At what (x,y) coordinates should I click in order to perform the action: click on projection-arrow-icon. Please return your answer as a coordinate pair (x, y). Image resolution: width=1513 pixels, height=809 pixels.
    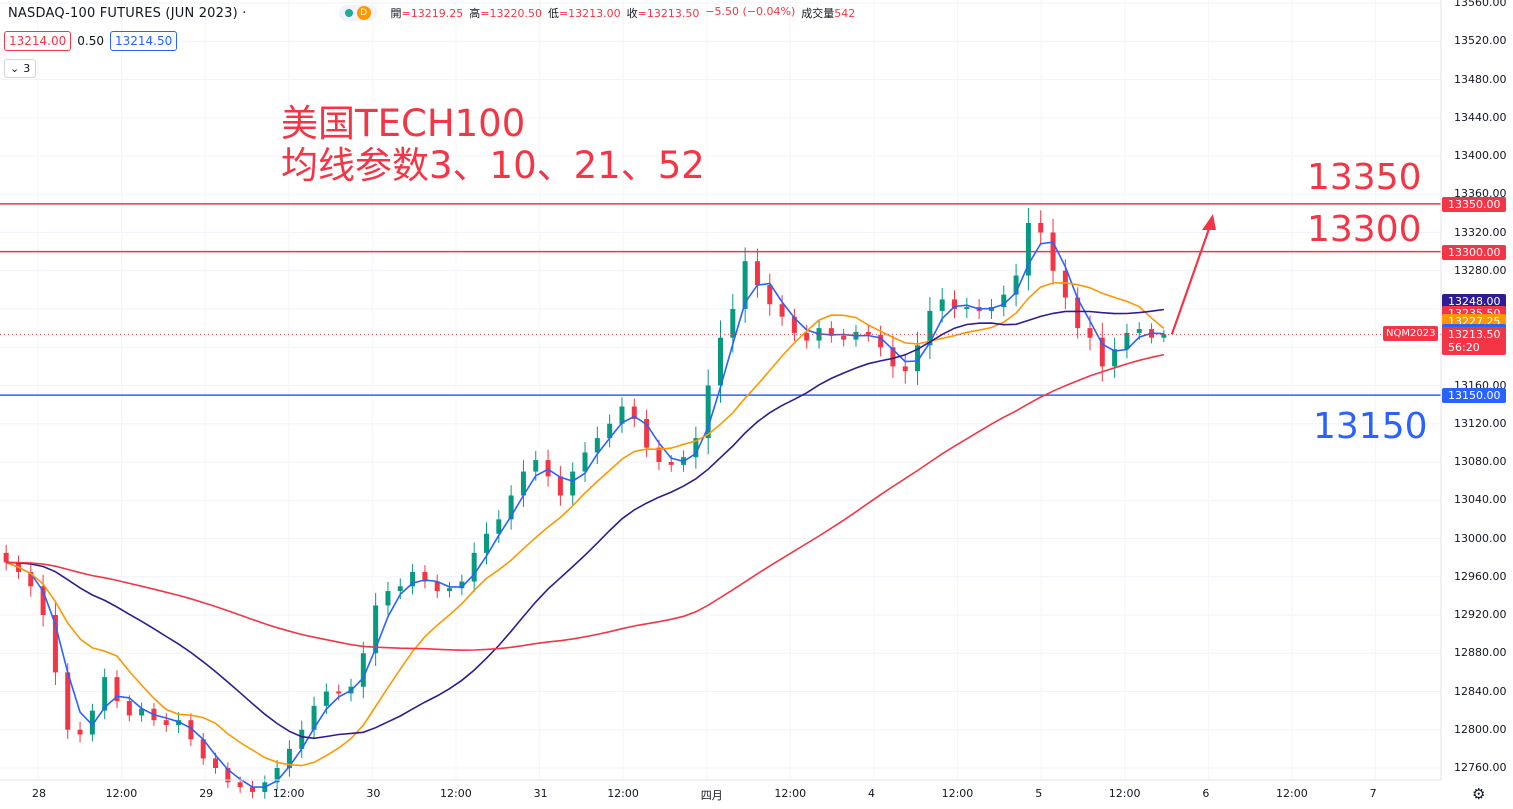
    Looking at the image, I should click on (1193, 274).